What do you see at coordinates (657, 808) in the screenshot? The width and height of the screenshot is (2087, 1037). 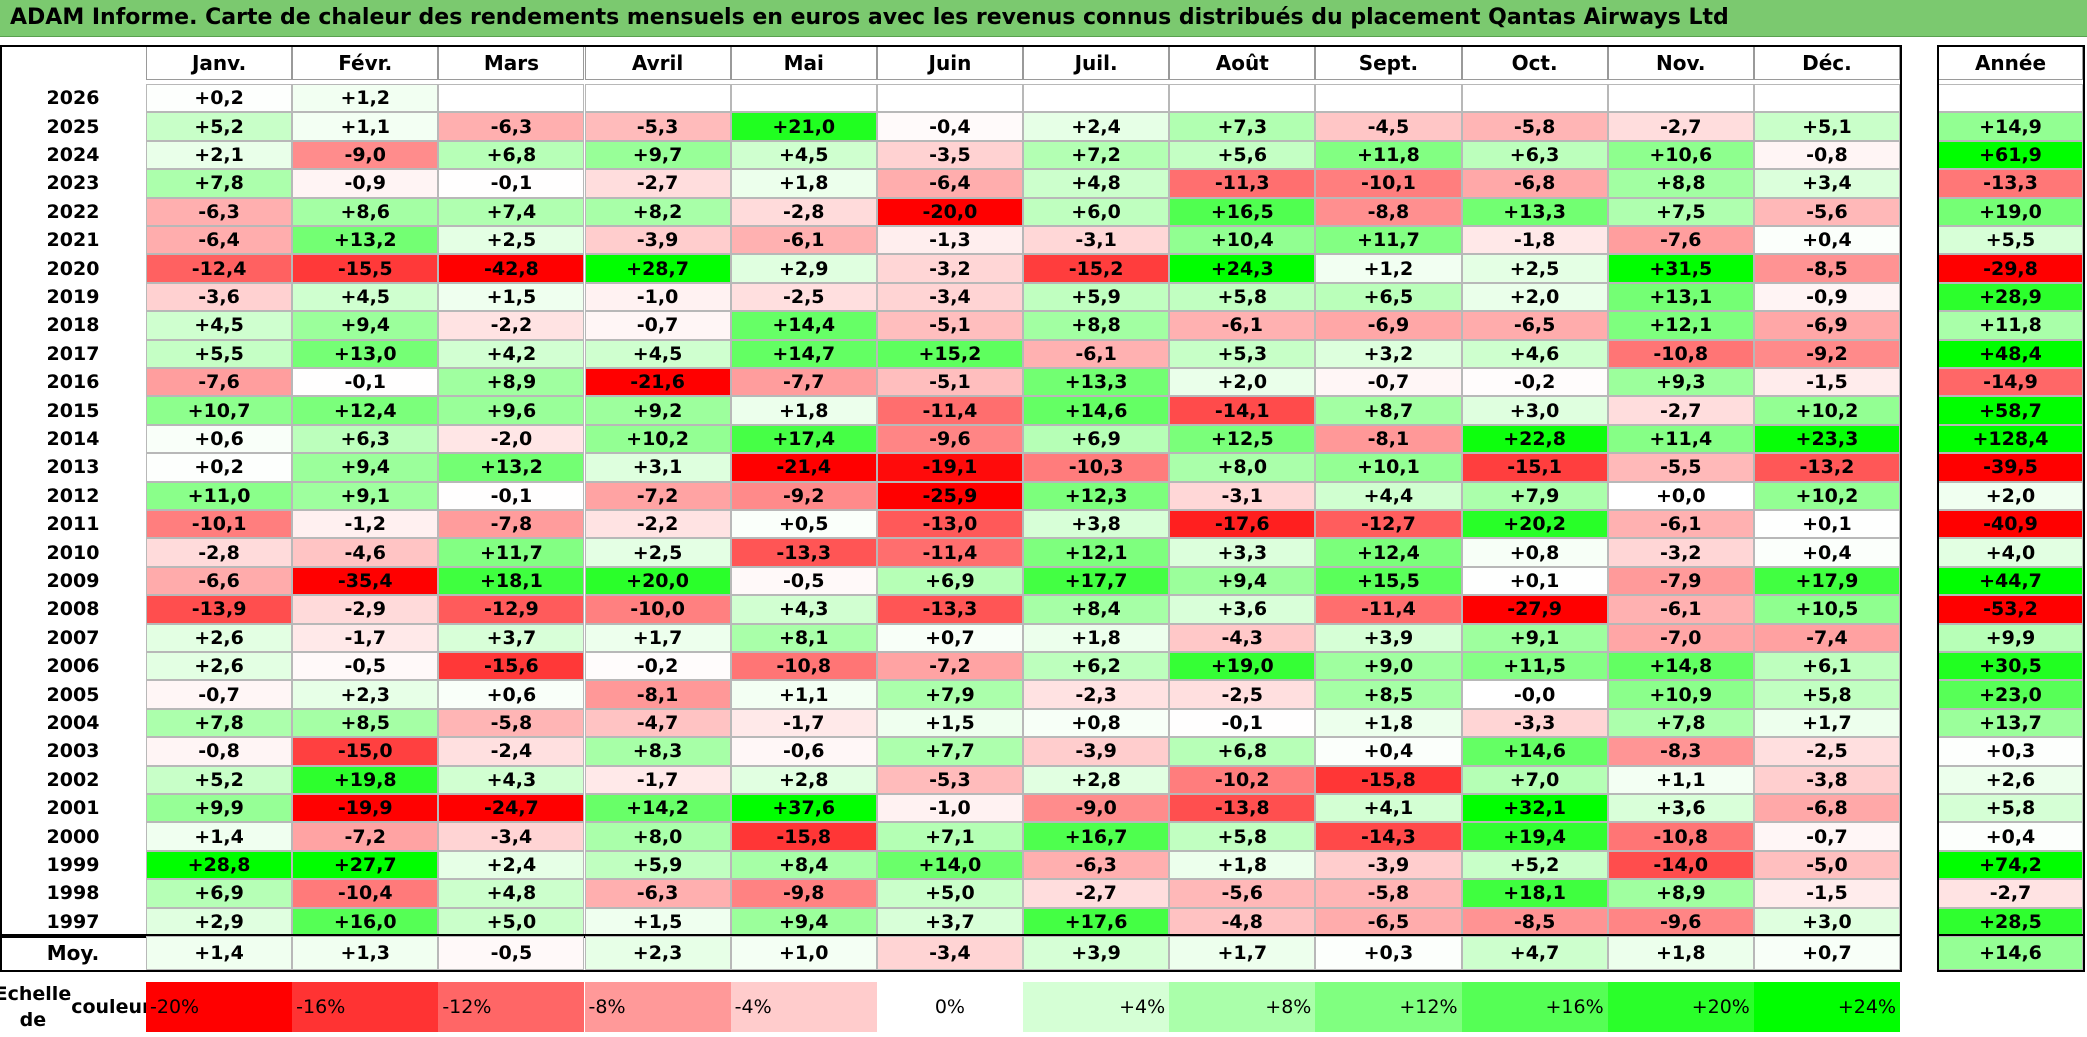 I see `heatmap-cell: +14,2` at bounding box center [657, 808].